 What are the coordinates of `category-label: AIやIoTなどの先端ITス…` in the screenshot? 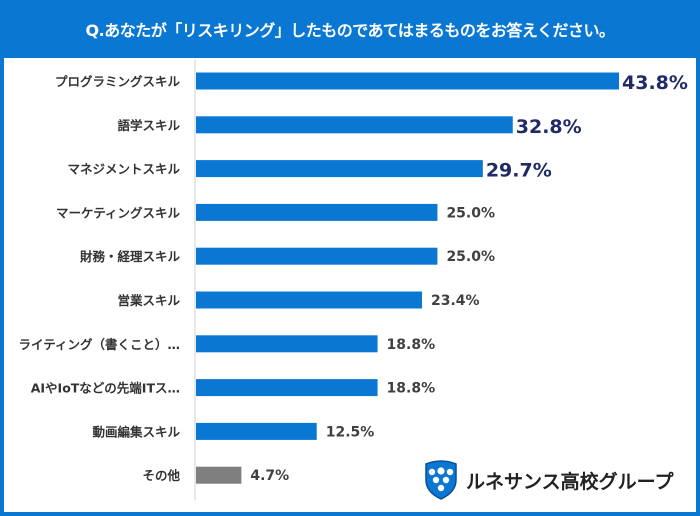 It's located at (105, 388).